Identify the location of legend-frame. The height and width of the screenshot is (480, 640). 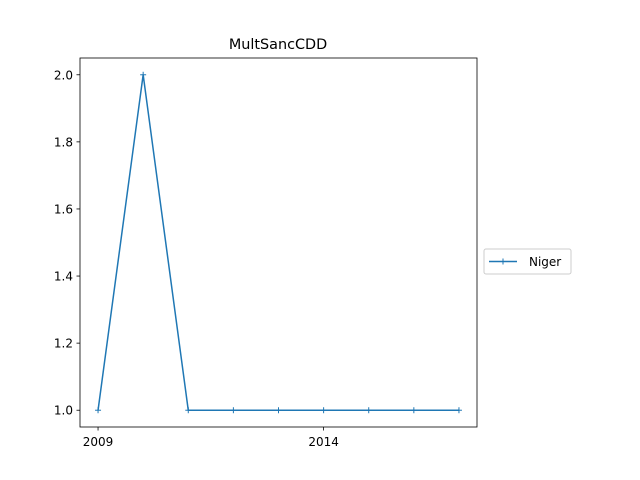
(527, 261).